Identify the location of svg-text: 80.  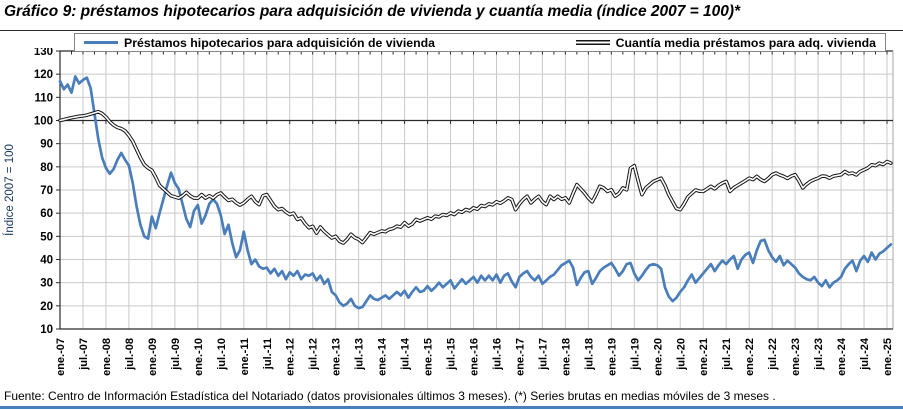
(46, 168).